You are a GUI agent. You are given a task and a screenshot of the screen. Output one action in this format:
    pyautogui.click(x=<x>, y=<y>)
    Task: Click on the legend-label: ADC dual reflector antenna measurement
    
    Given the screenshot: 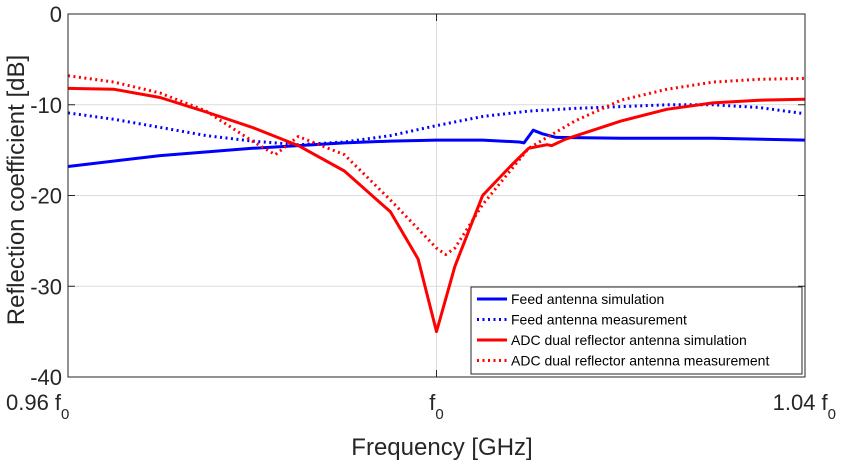 What is the action you would take?
    pyautogui.click(x=640, y=361)
    